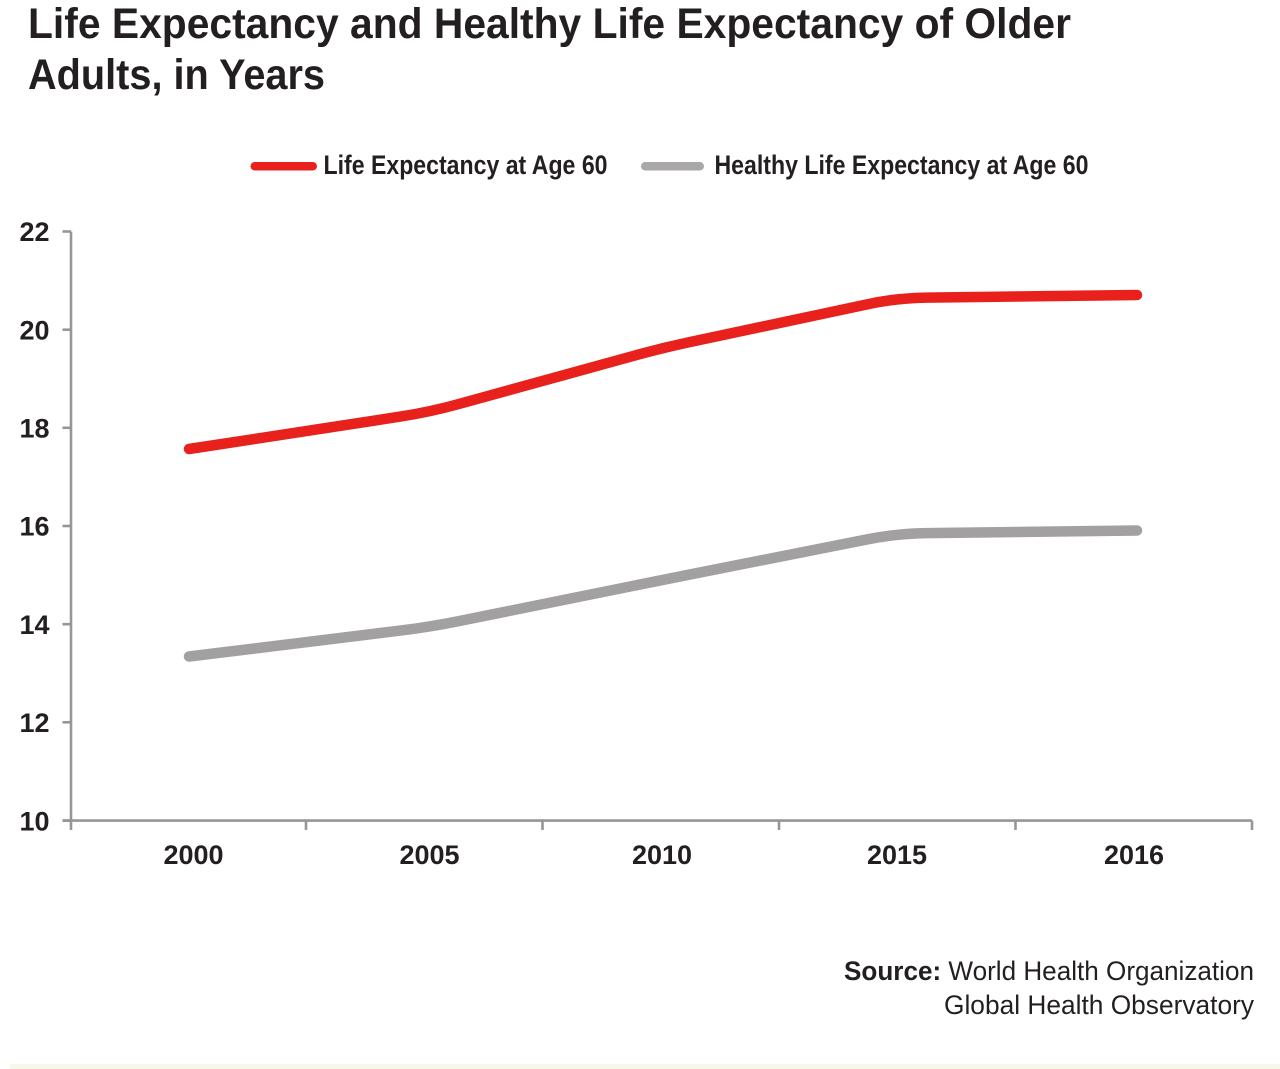  Describe the element at coordinates (1134, 855) in the screenshot. I see `svg-text: 2016` at that location.